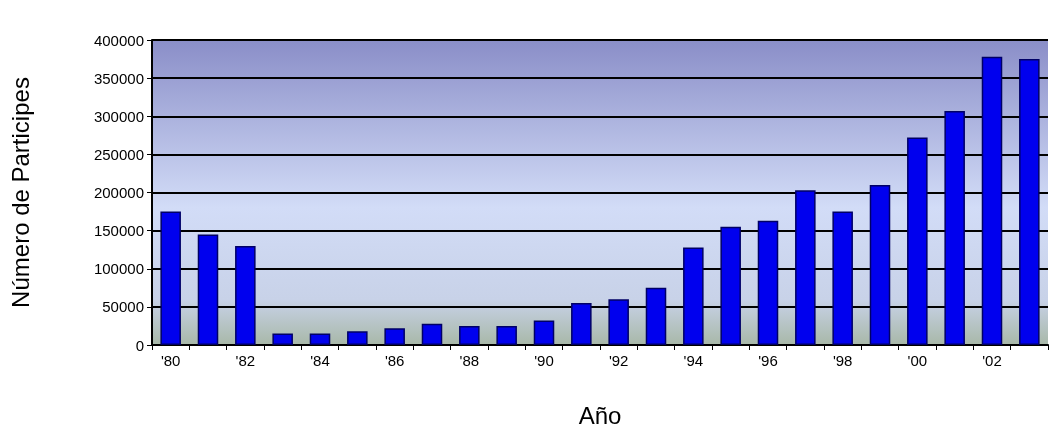 This screenshot has width=1056, height=443. What do you see at coordinates (469, 360) in the screenshot?
I see `x-tick-label: '88` at bounding box center [469, 360].